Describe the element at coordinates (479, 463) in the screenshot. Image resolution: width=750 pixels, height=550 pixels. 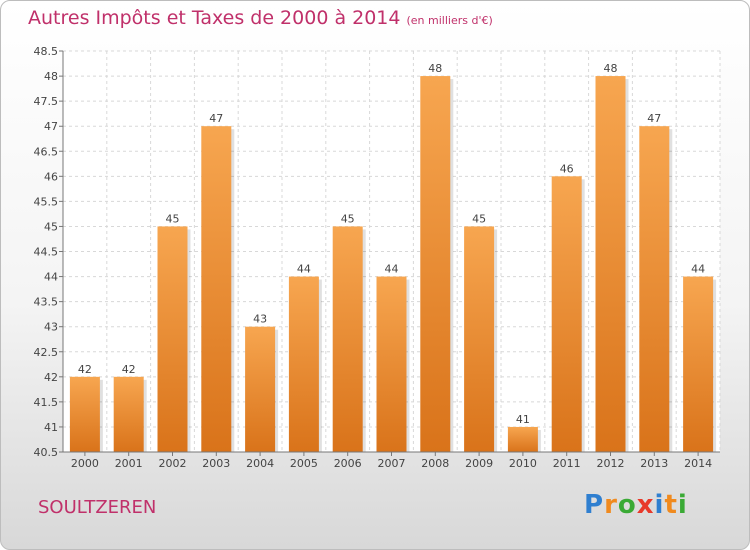
I see `x-tick-label: 2009` at that location.